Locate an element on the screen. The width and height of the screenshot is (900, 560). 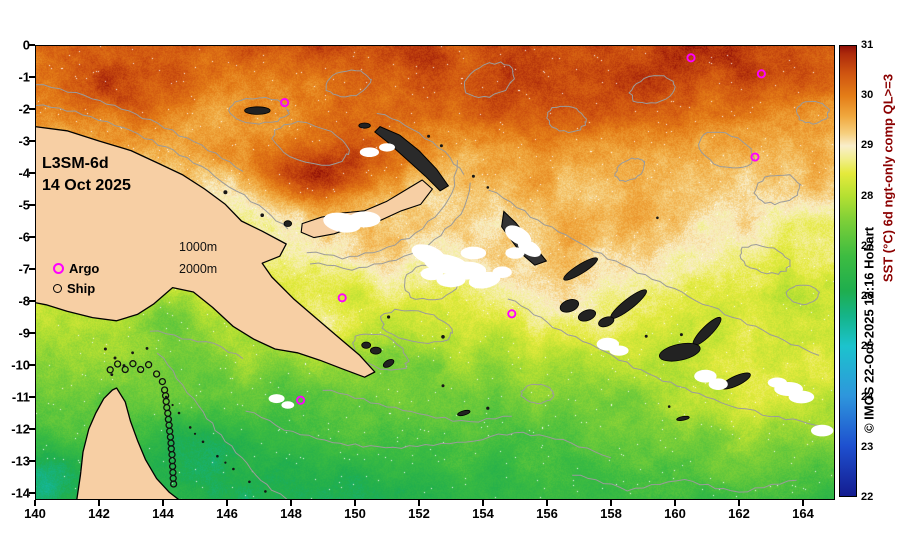
y-tick-label: -12 is located at coordinates (20, 429).